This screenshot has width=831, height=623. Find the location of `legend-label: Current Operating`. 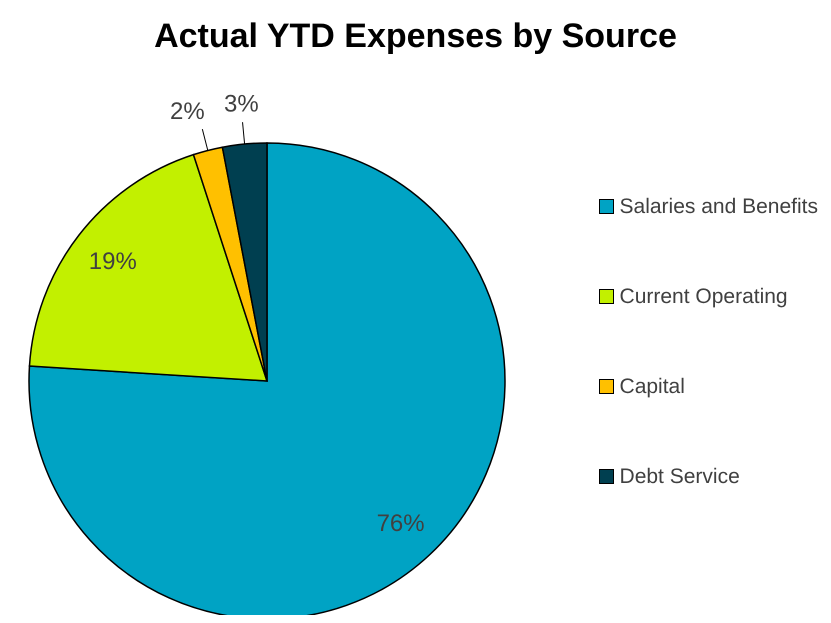

legend-label: Current Operating is located at coordinates (704, 296).